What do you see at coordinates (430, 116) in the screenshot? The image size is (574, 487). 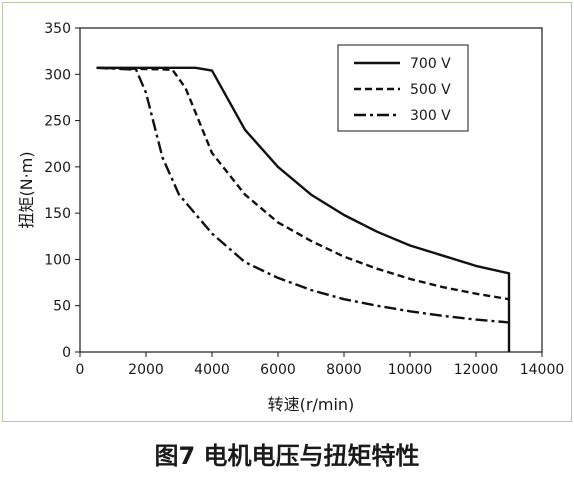 I see `legend-label-3: 300 V` at bounding box center [430, 116].